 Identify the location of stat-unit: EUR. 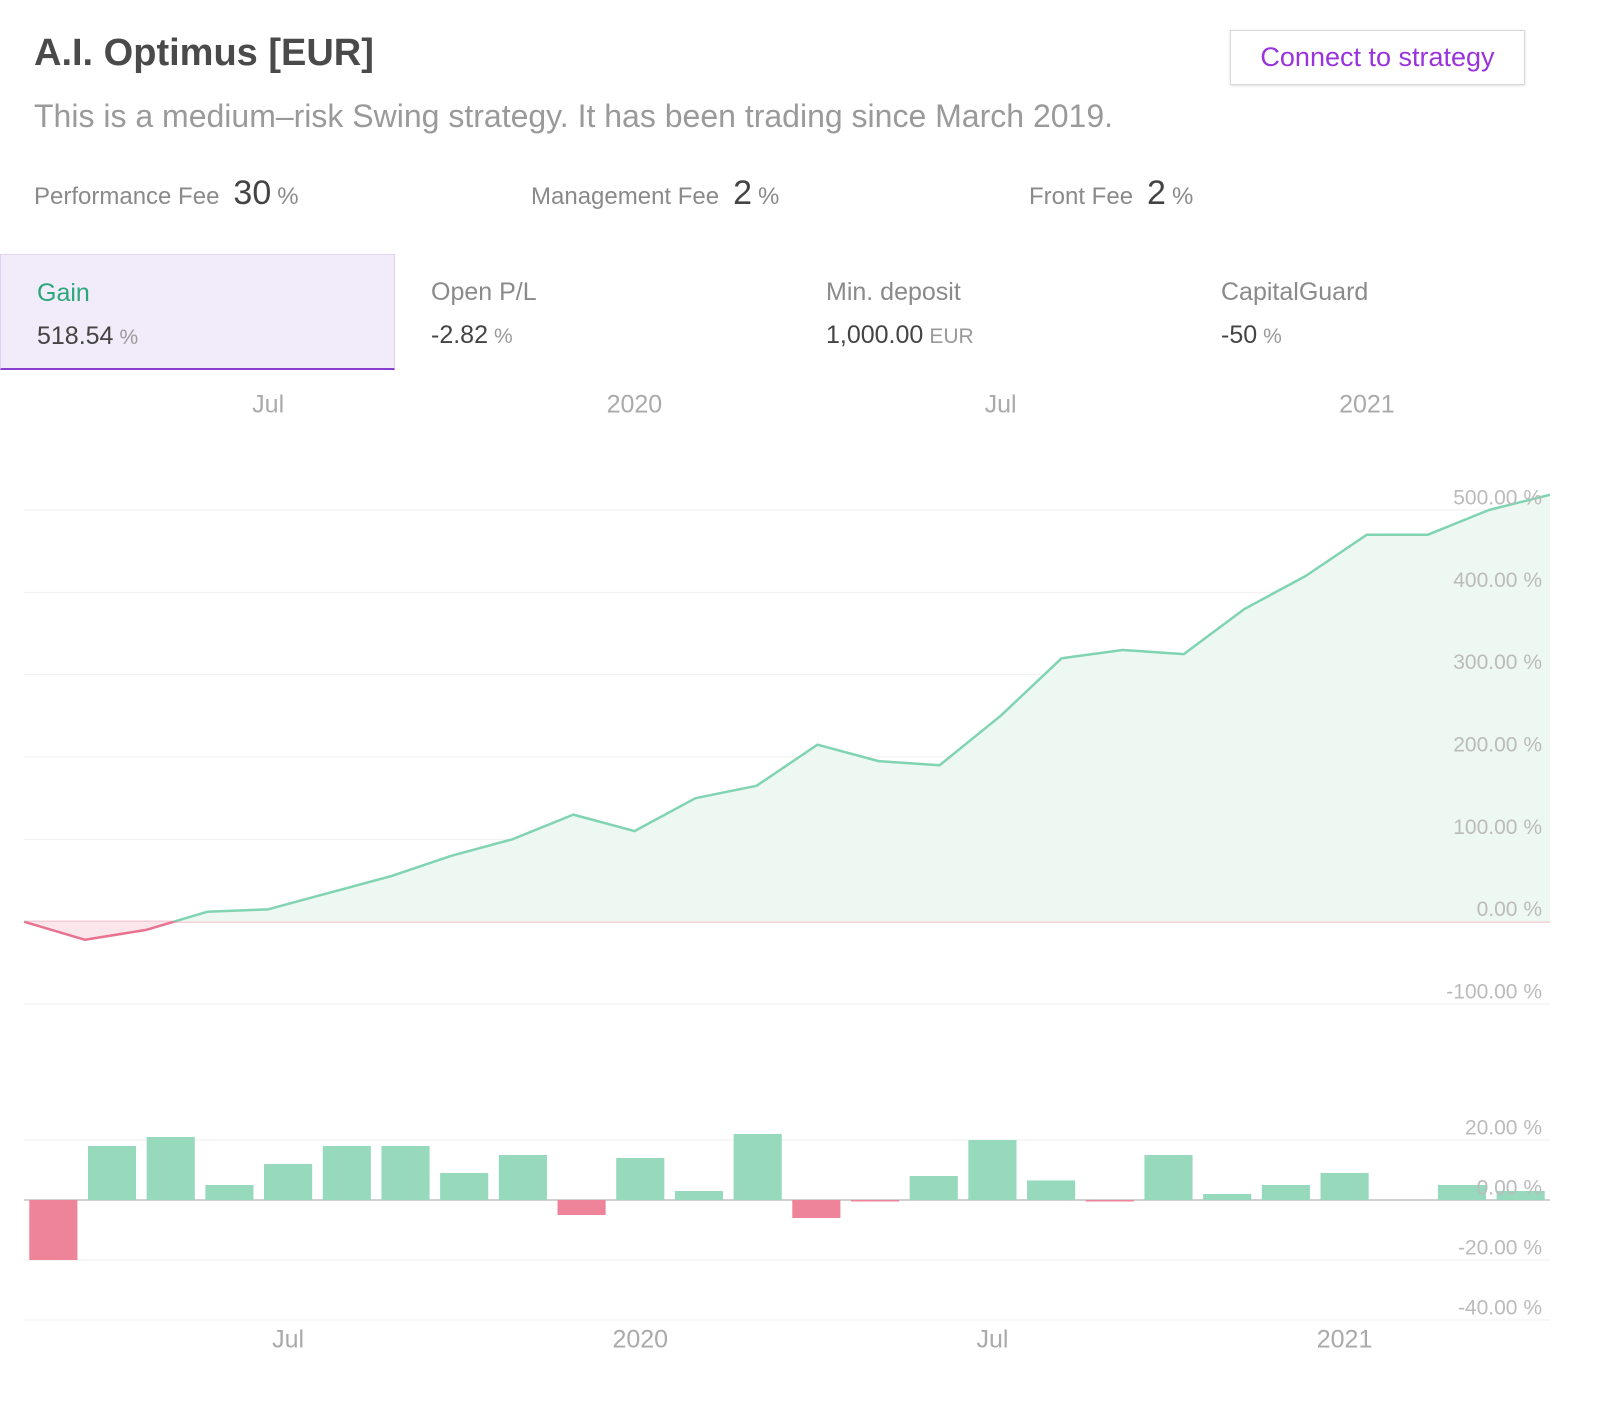
(951, 336).